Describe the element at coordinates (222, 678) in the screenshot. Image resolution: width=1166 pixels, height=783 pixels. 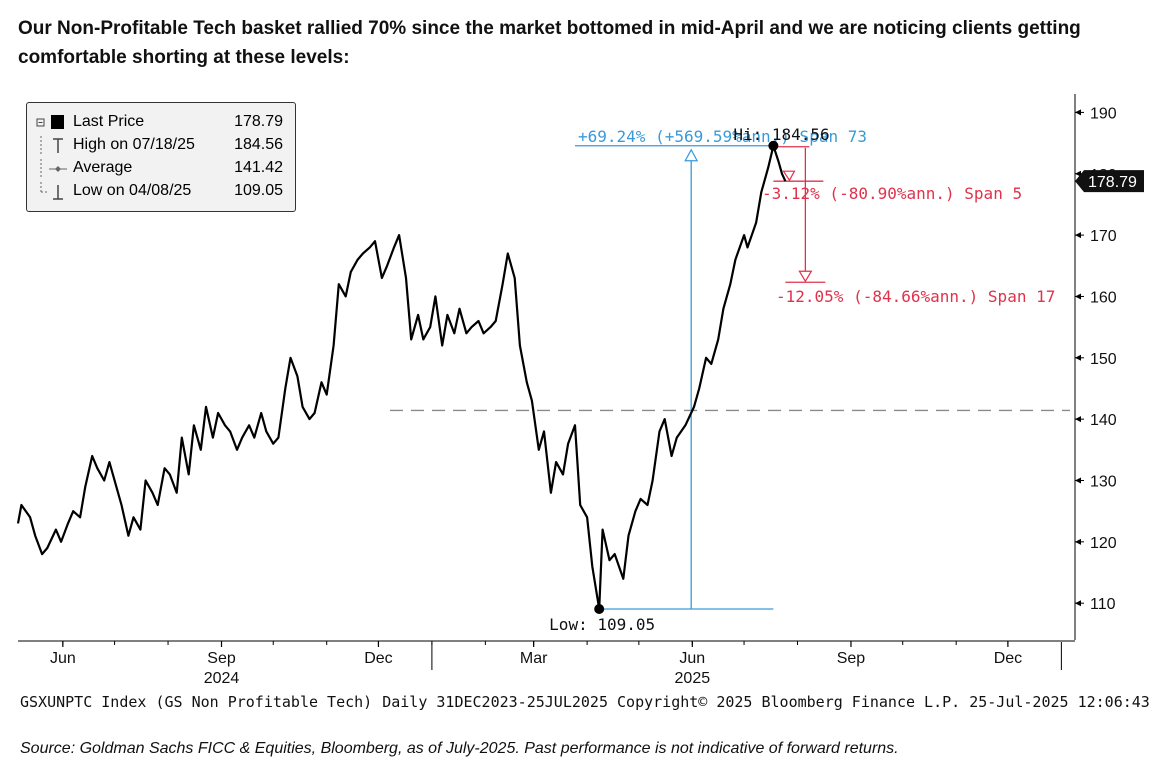
I see `x-year-label: 2024` at that location.